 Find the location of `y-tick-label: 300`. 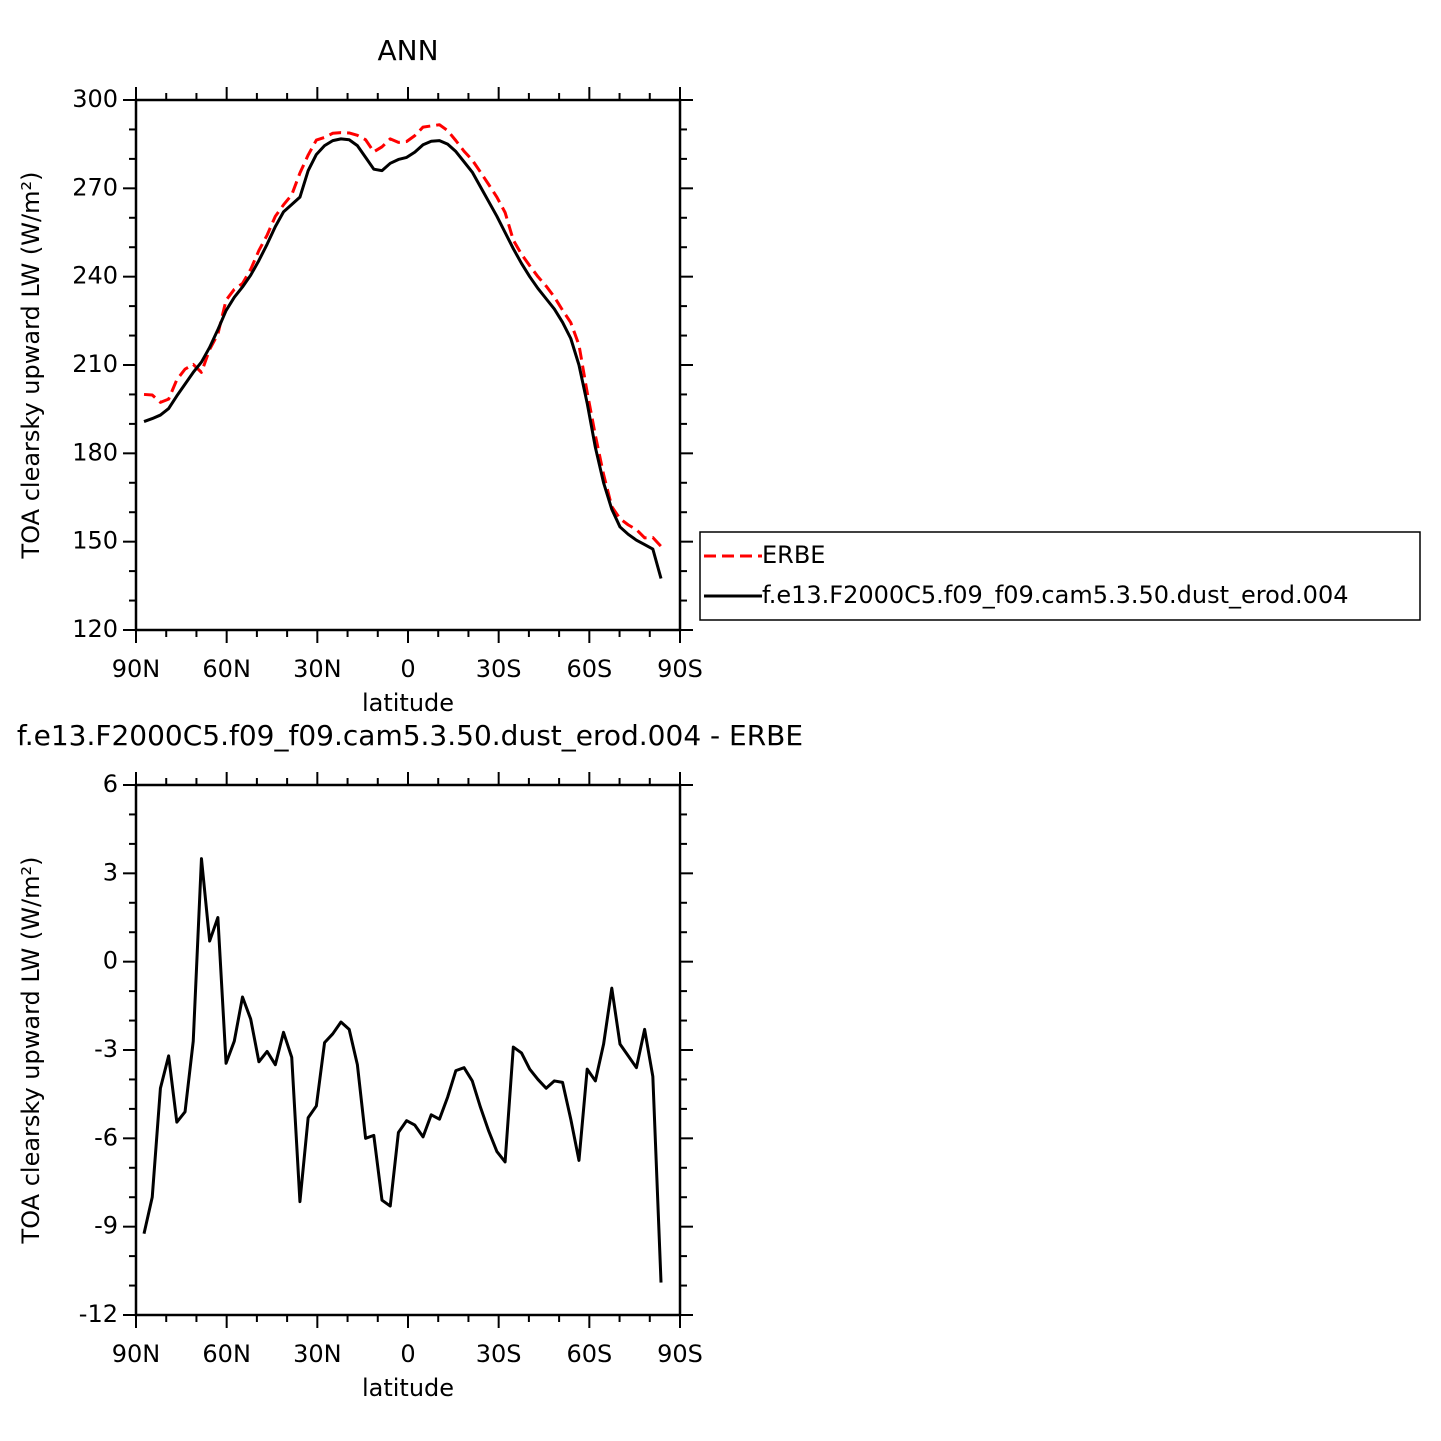

y-tick-label: 300 is located at coordinates (95, 99).